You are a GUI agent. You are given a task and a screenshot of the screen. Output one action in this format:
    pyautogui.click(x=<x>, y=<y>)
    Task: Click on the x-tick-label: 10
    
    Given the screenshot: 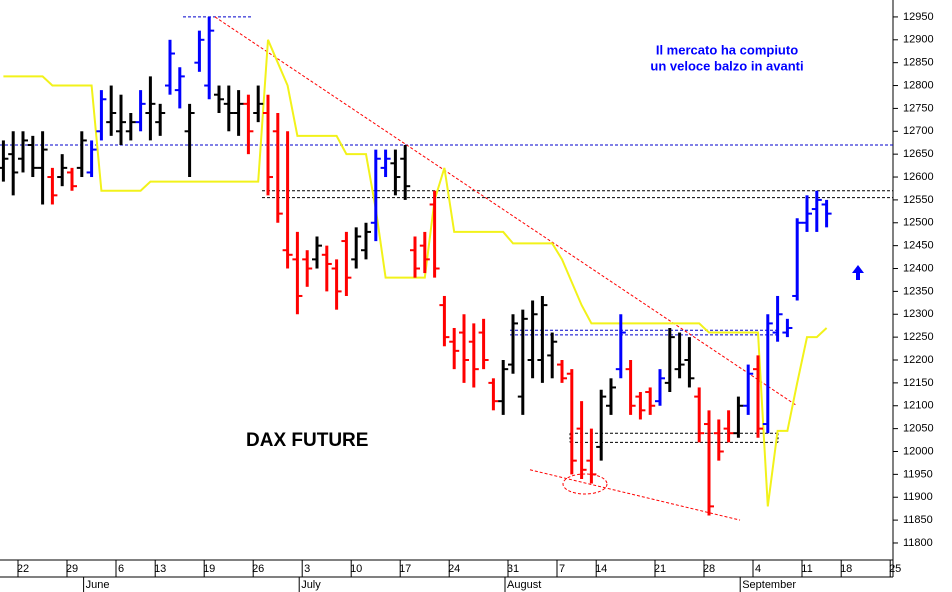 What is the action you would take?
    pyautogui.click(x=356, y=569)
    